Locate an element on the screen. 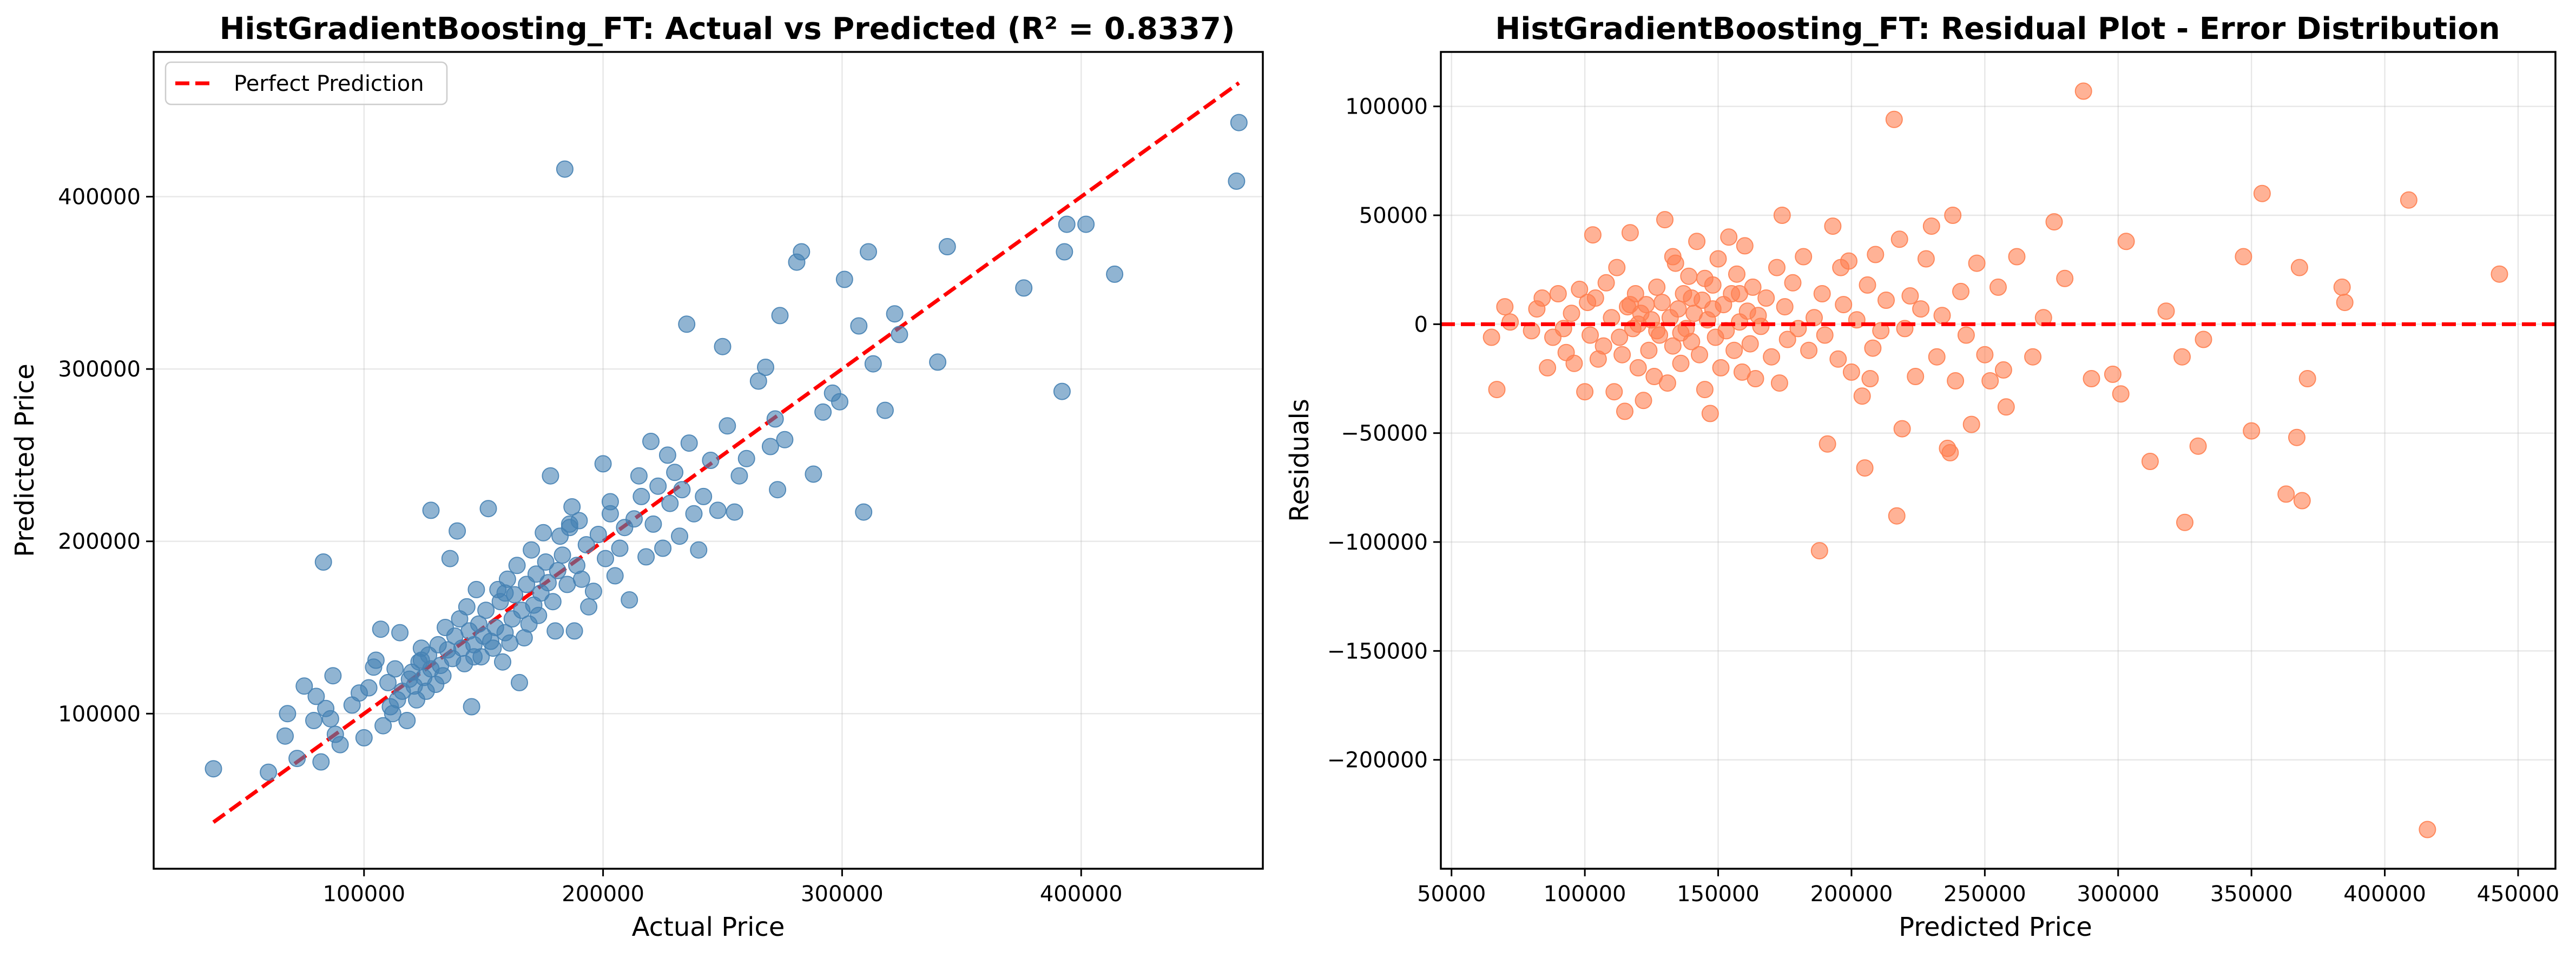 The width and height of the screenshot is (2576, 958). legend: Perfect Prediction is located at coordinates (306, 83).